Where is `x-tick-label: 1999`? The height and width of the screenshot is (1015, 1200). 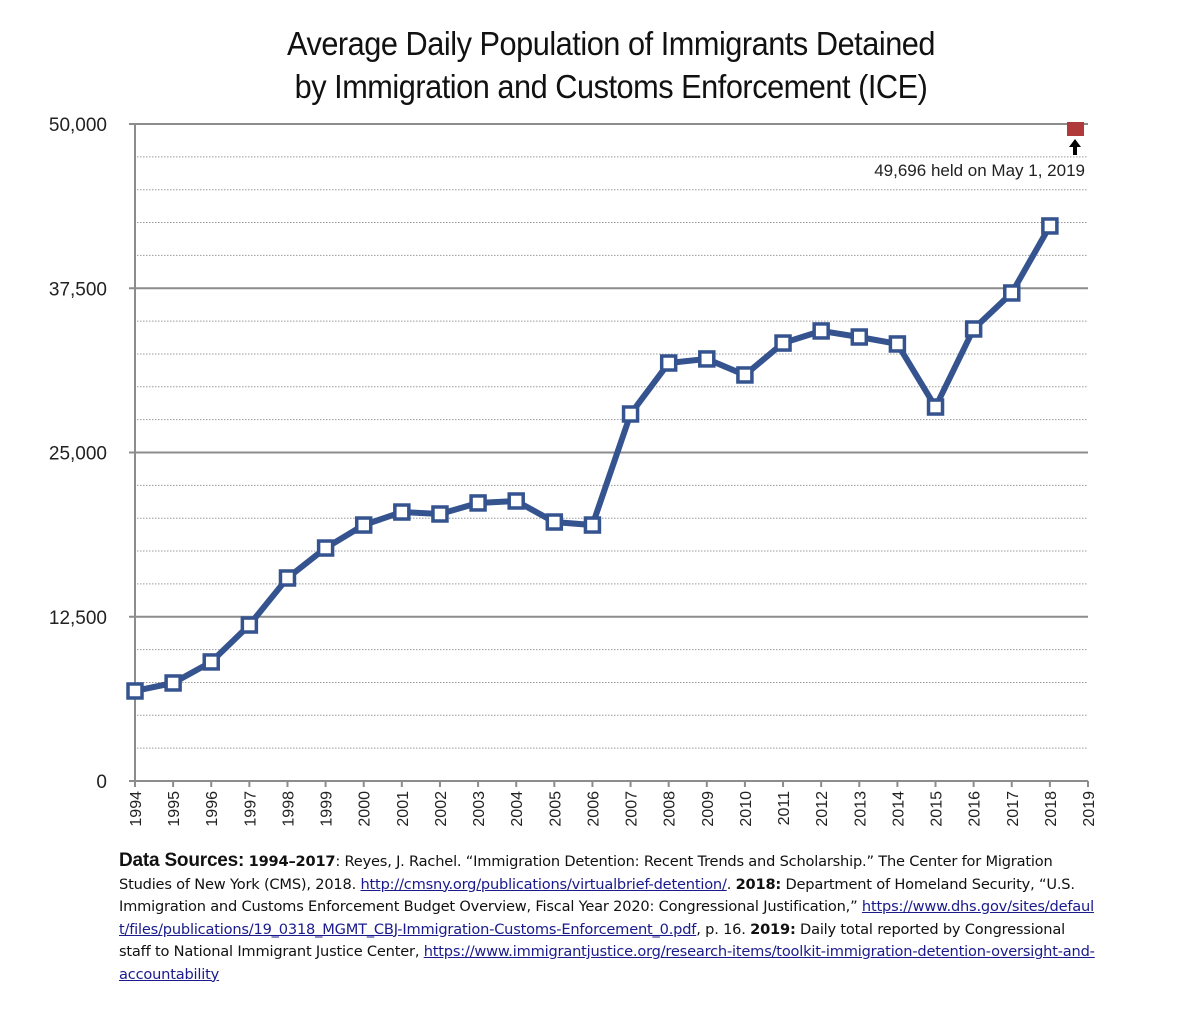 x-tick-label: 1999 is located at coordinates (327, 809).